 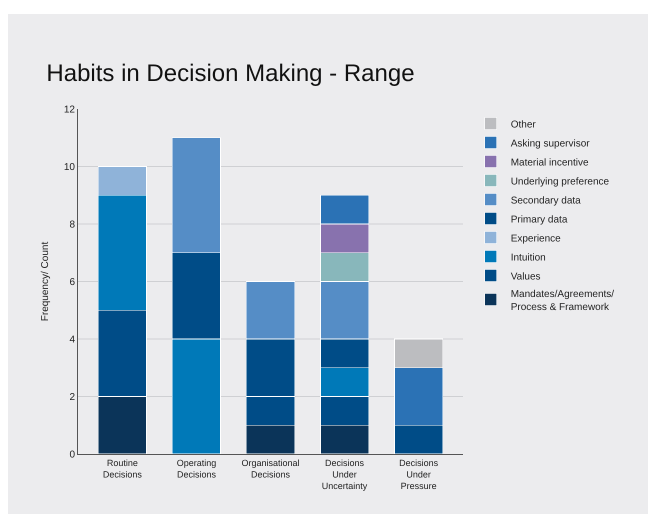 I want to click on x-tick-label: Organisational Decisions, so click(x=270, y=469).